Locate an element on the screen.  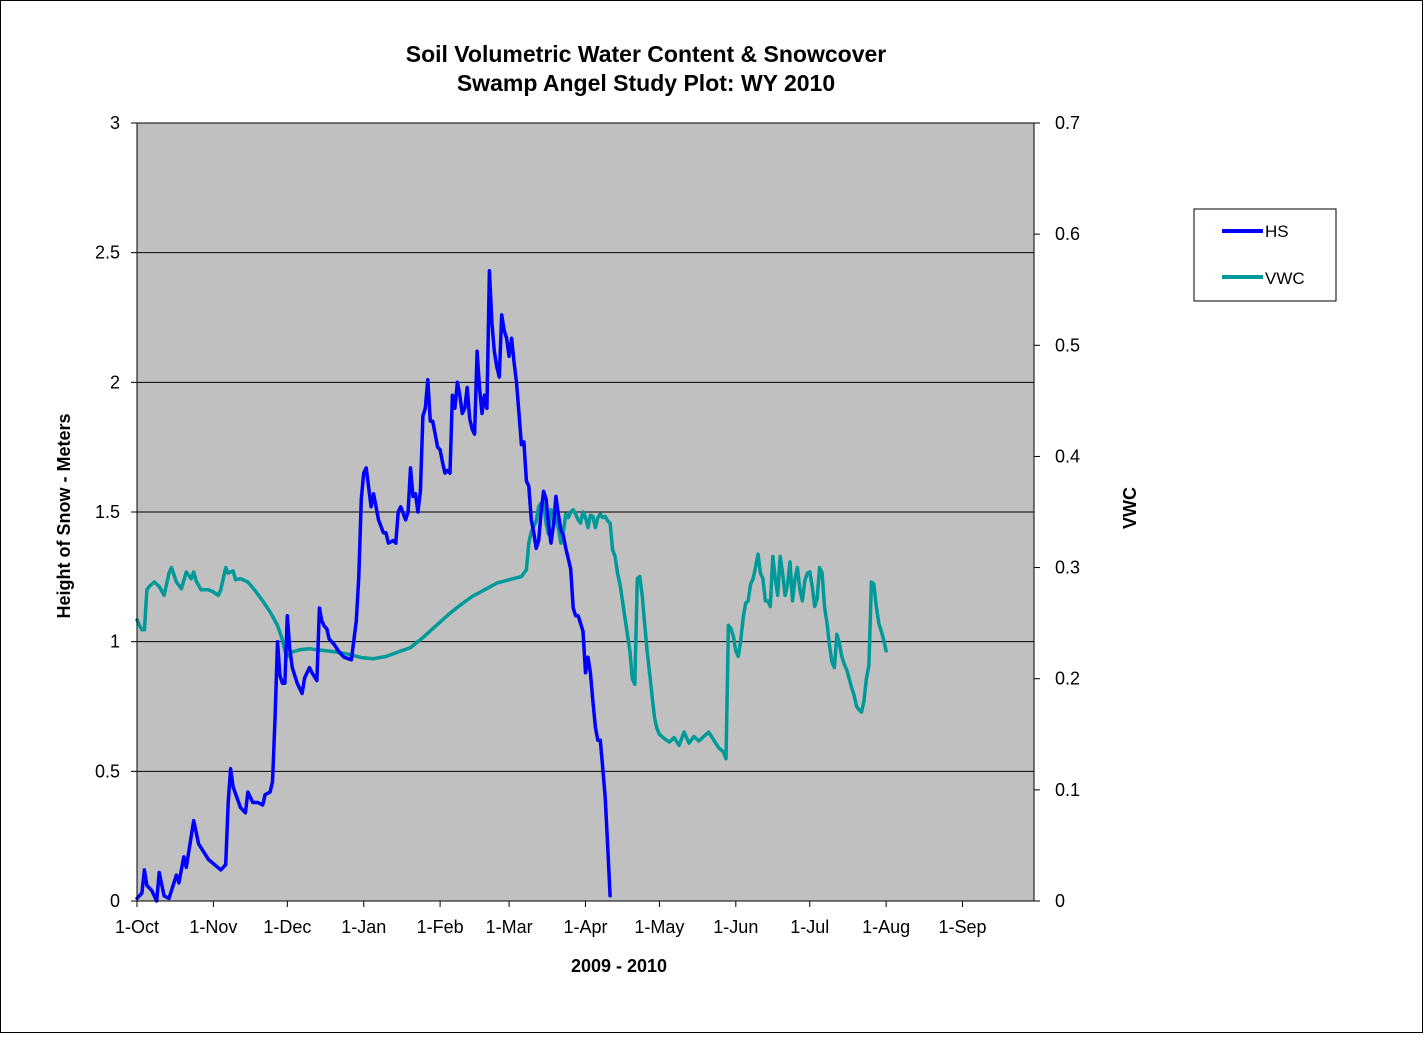
y-tick-label: 1 is located at coordinates (115, 642).